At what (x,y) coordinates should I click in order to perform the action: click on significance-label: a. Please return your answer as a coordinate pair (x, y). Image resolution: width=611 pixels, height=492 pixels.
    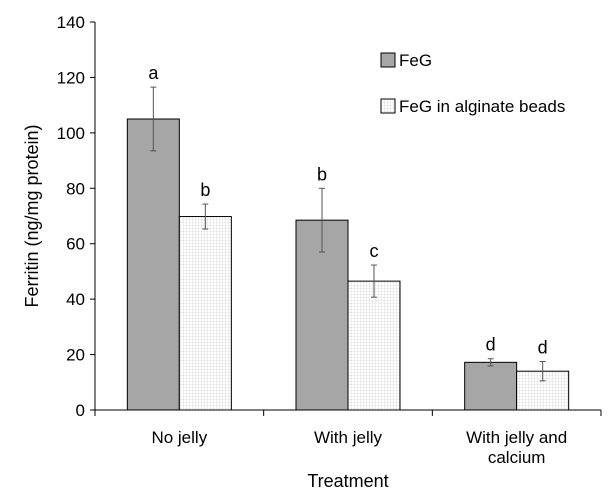
    Looking at the image, I should click on (153, 73).